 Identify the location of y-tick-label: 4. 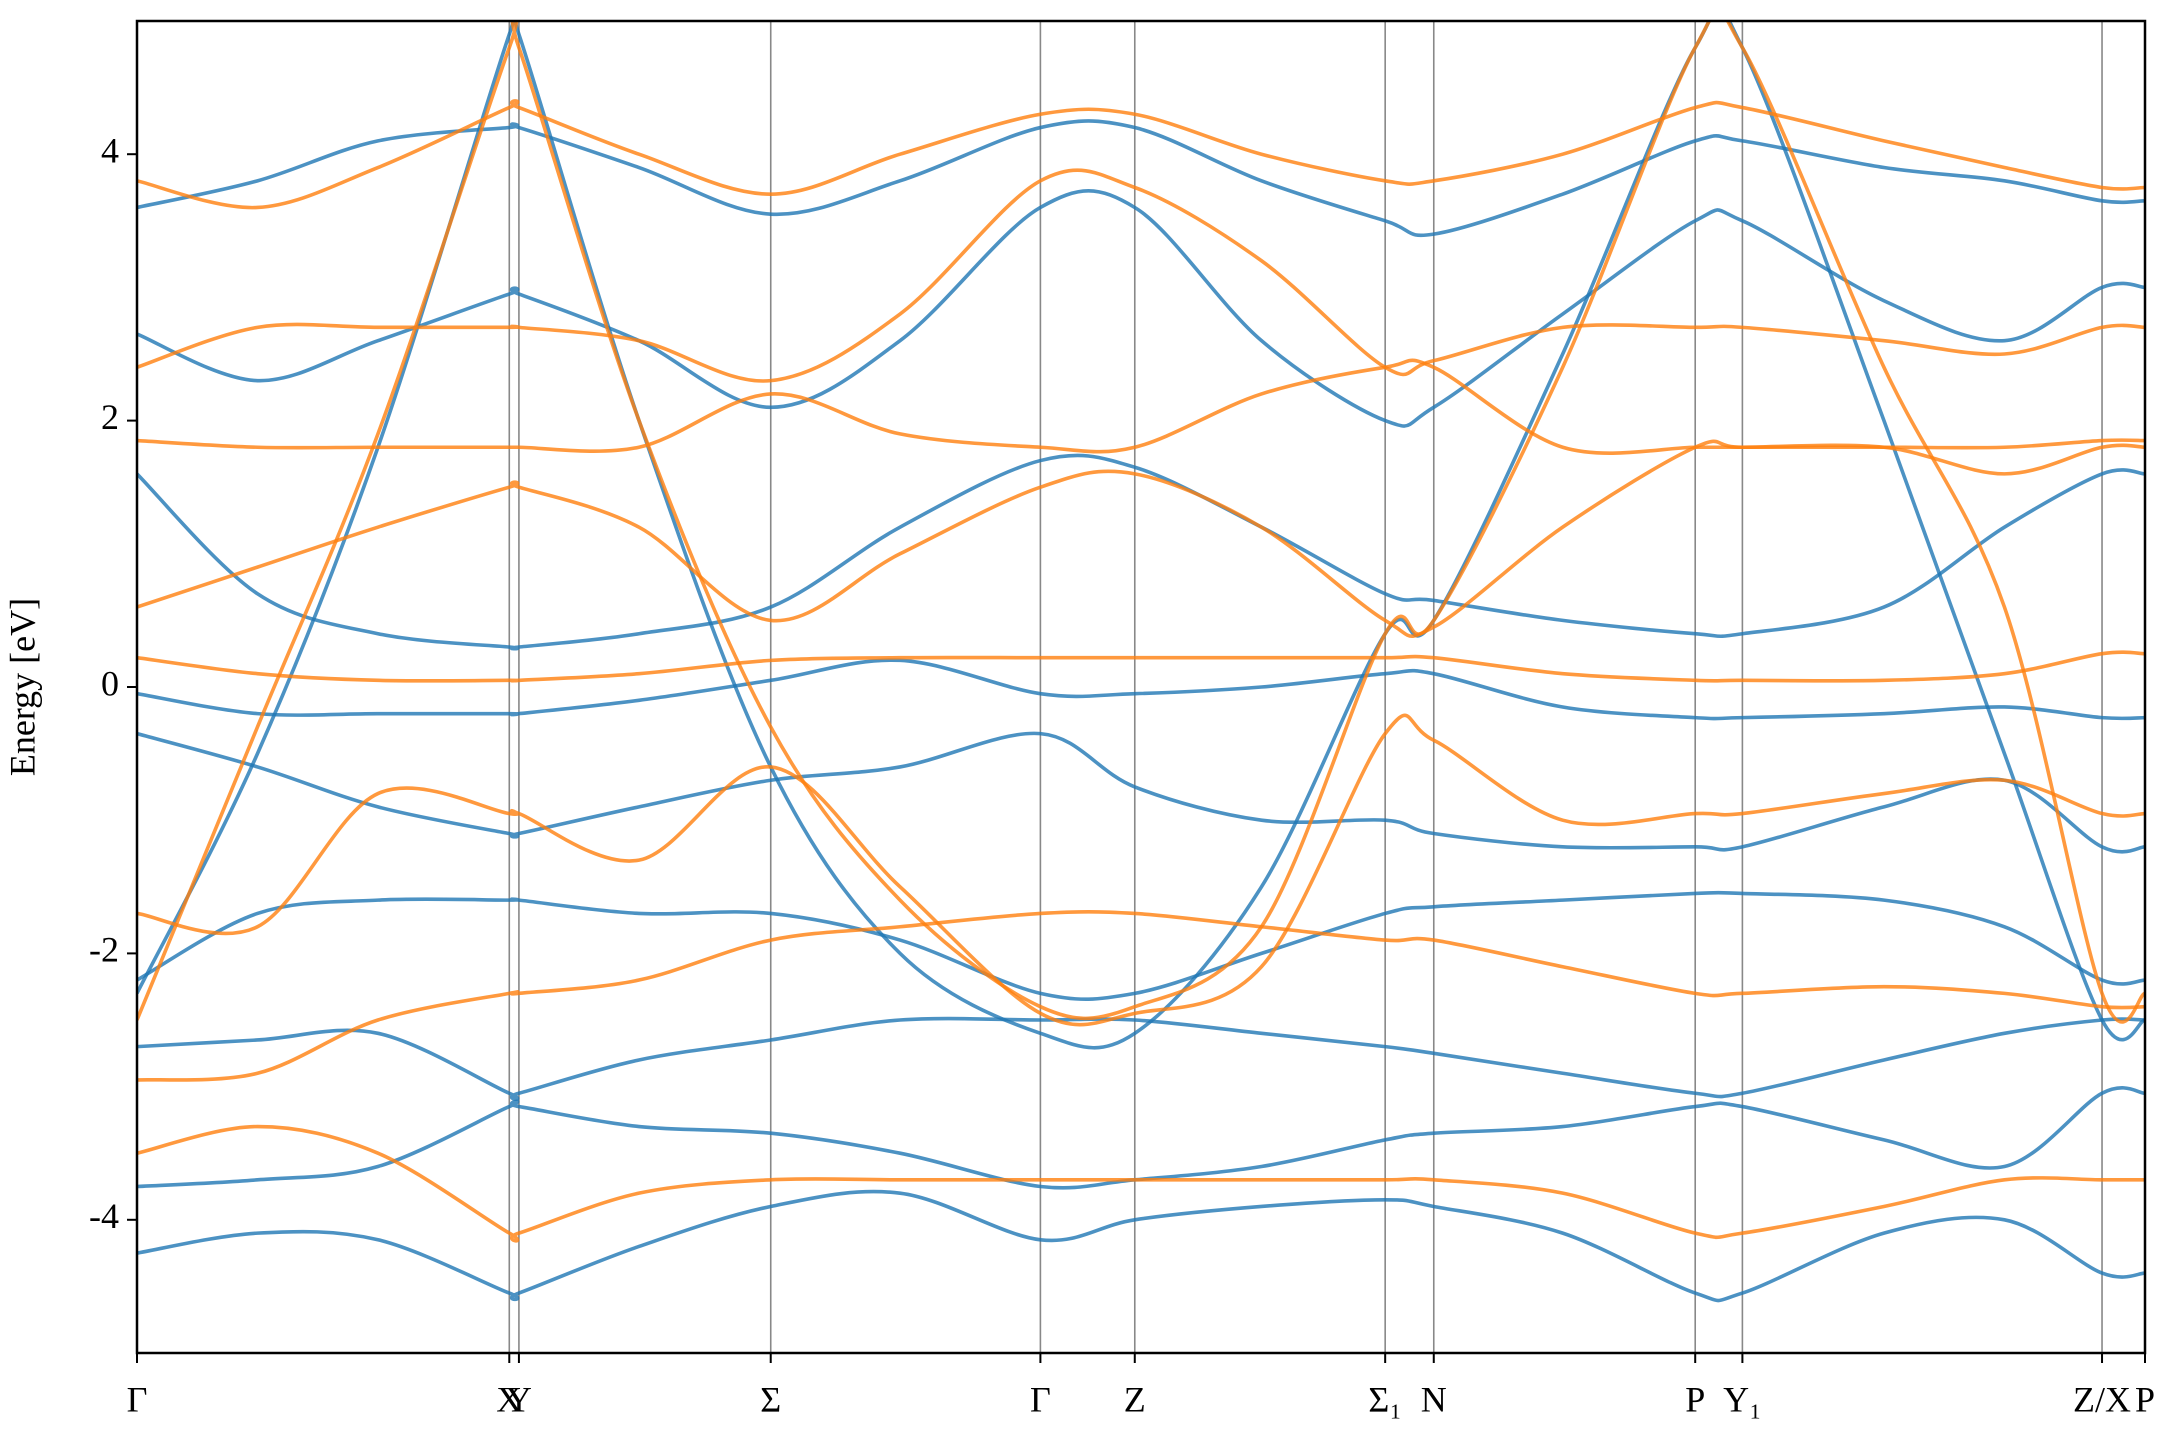
(110, 150).